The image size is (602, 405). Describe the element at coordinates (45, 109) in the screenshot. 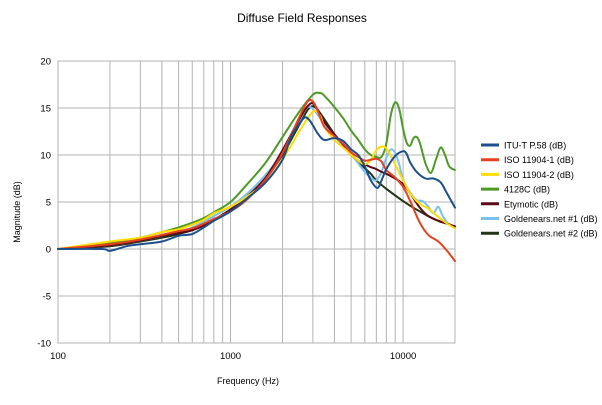

I see `y-tick-label: 15` at that location.